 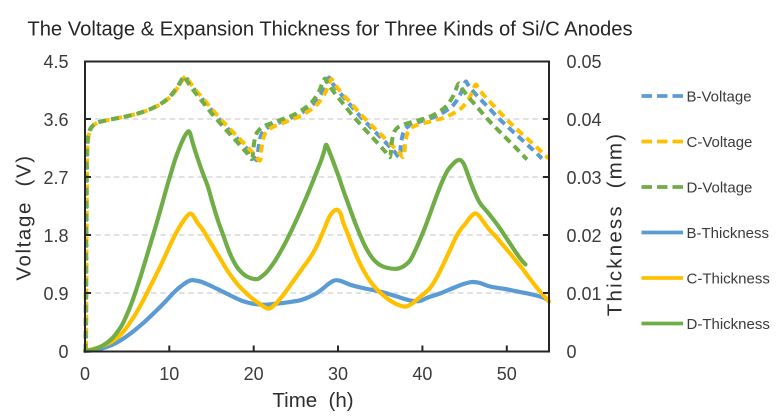 What do you see at coordinates (615, 224) in the screenshot?
I see `svg-text: Thickness (mm)` at bounding box center [615, 224].